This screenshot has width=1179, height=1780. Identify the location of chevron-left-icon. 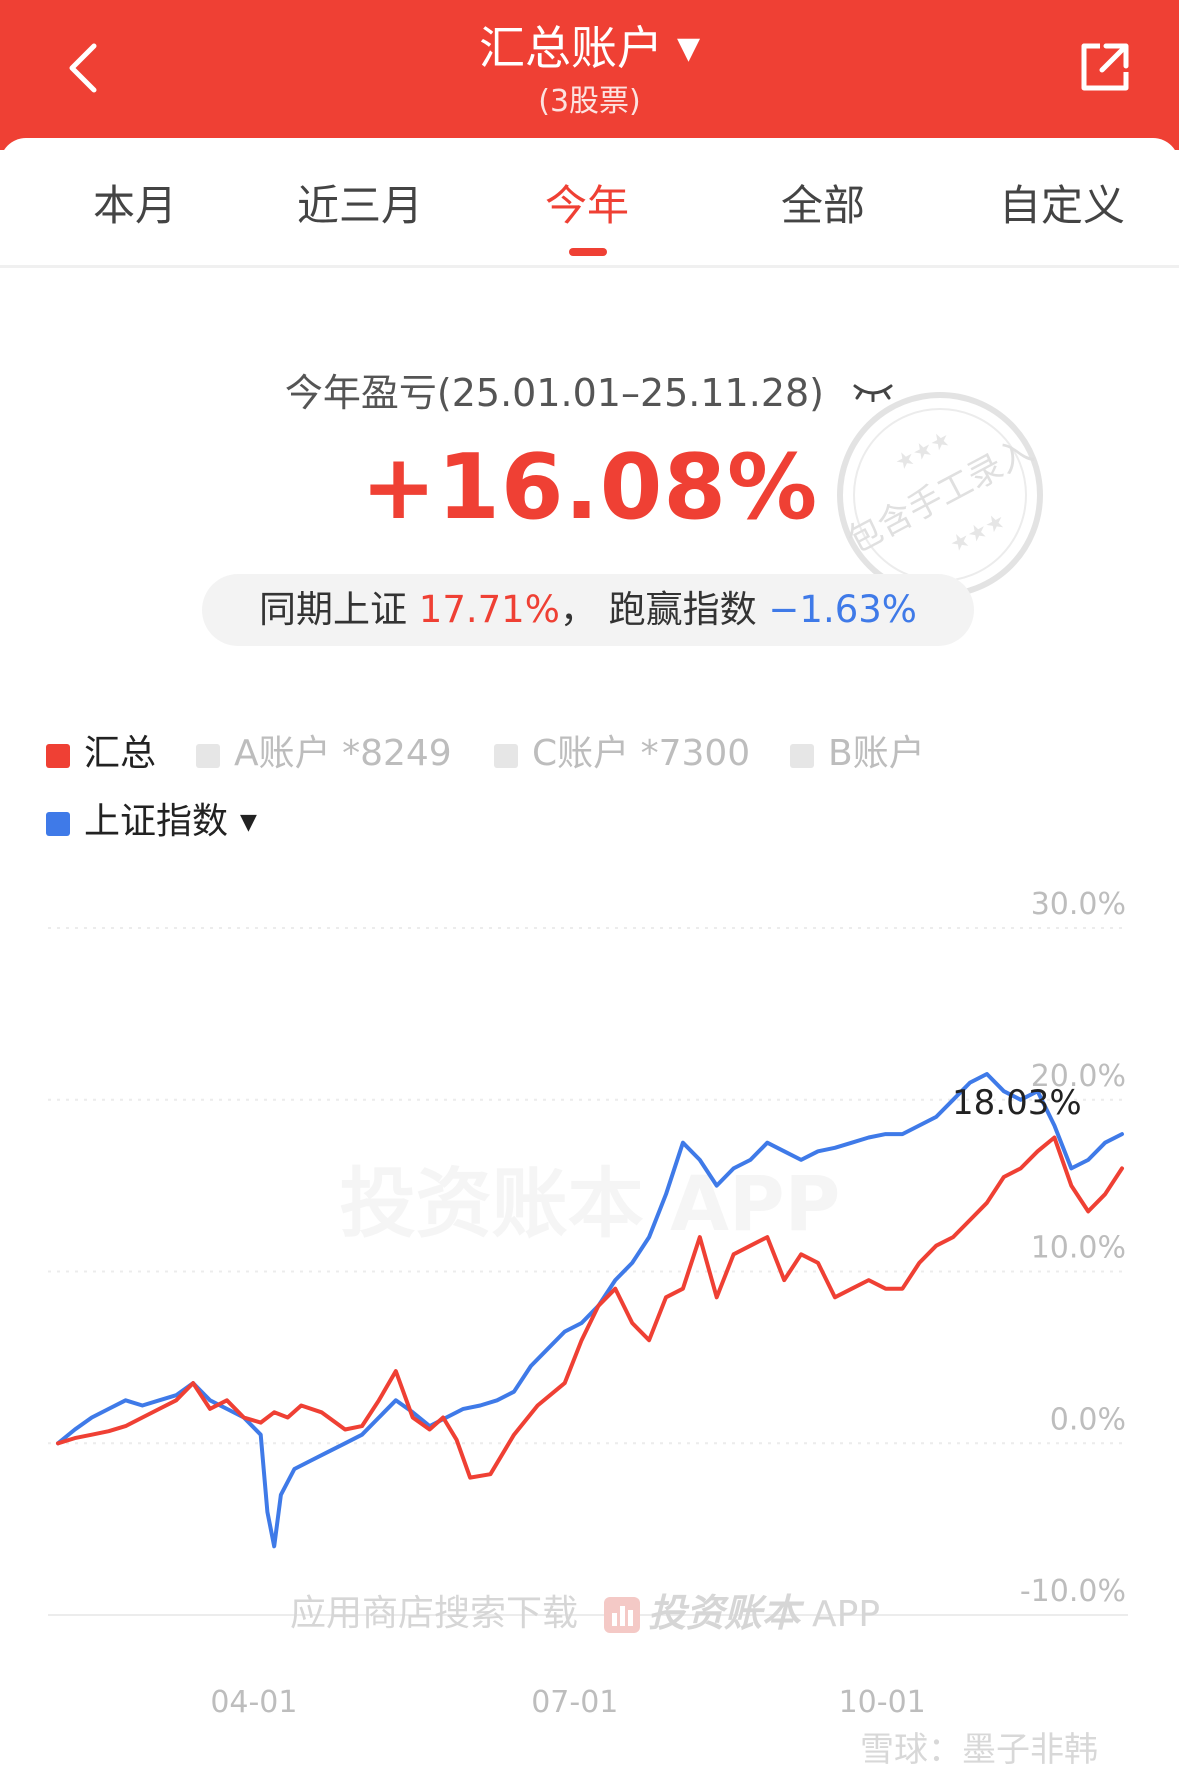
(83, 68).